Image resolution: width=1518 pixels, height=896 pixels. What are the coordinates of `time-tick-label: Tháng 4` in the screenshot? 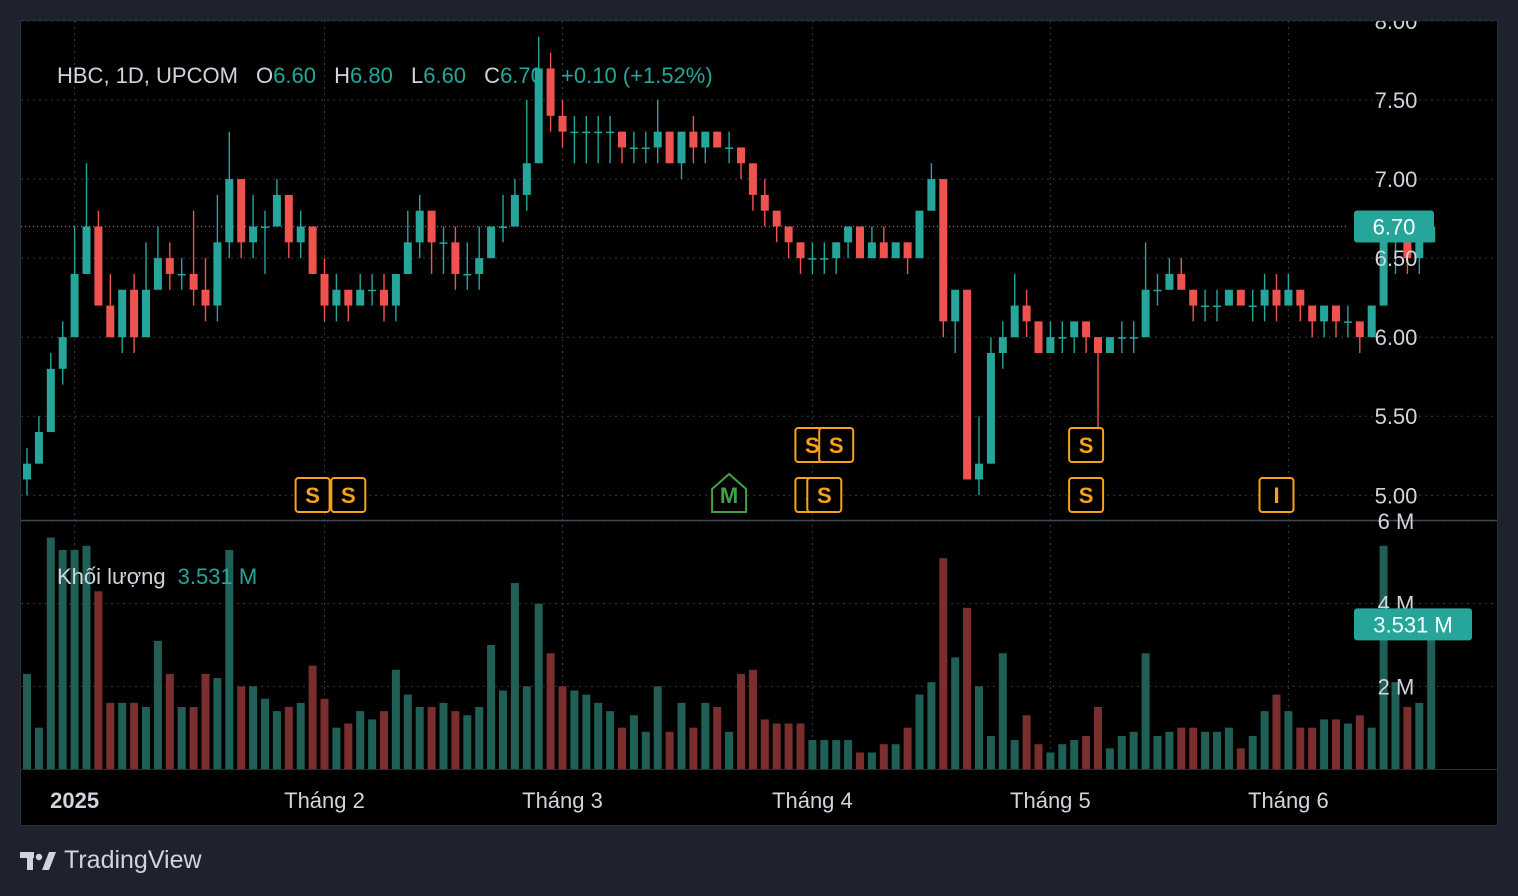 It's located at (812, 800).